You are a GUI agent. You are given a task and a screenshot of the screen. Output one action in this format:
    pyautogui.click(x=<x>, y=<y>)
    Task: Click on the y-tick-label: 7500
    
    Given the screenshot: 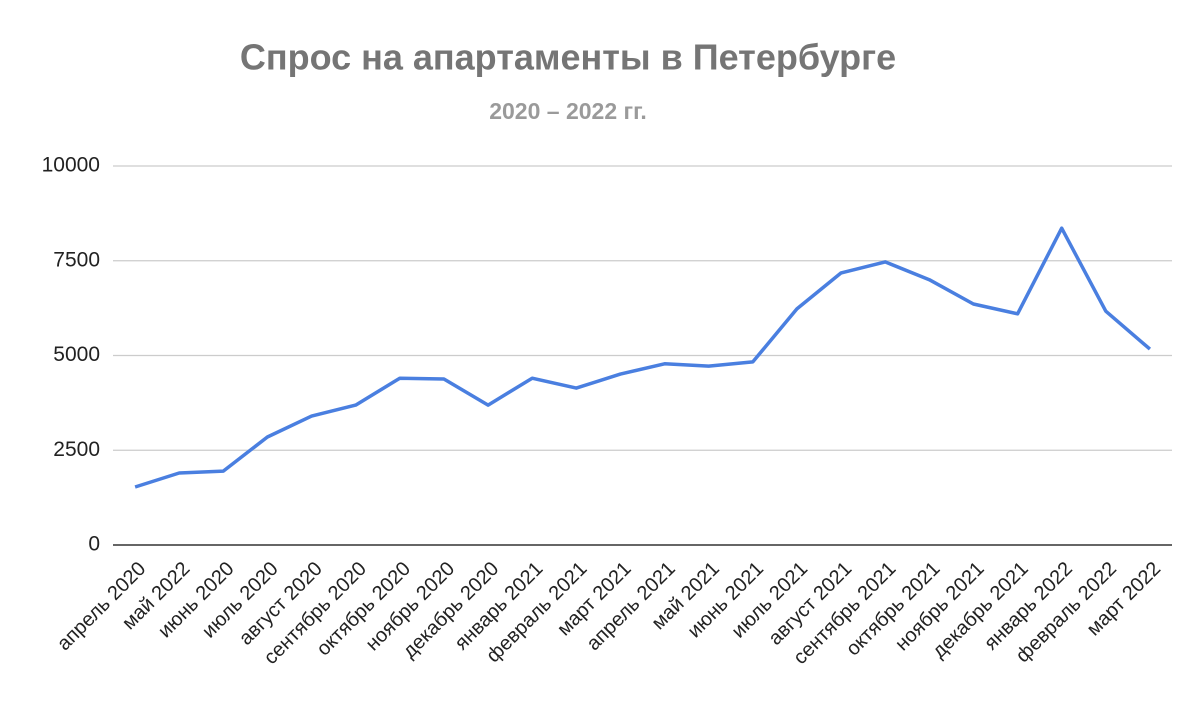 What is the action you would take?
    pyautogui.click(x=76, y=259)
    